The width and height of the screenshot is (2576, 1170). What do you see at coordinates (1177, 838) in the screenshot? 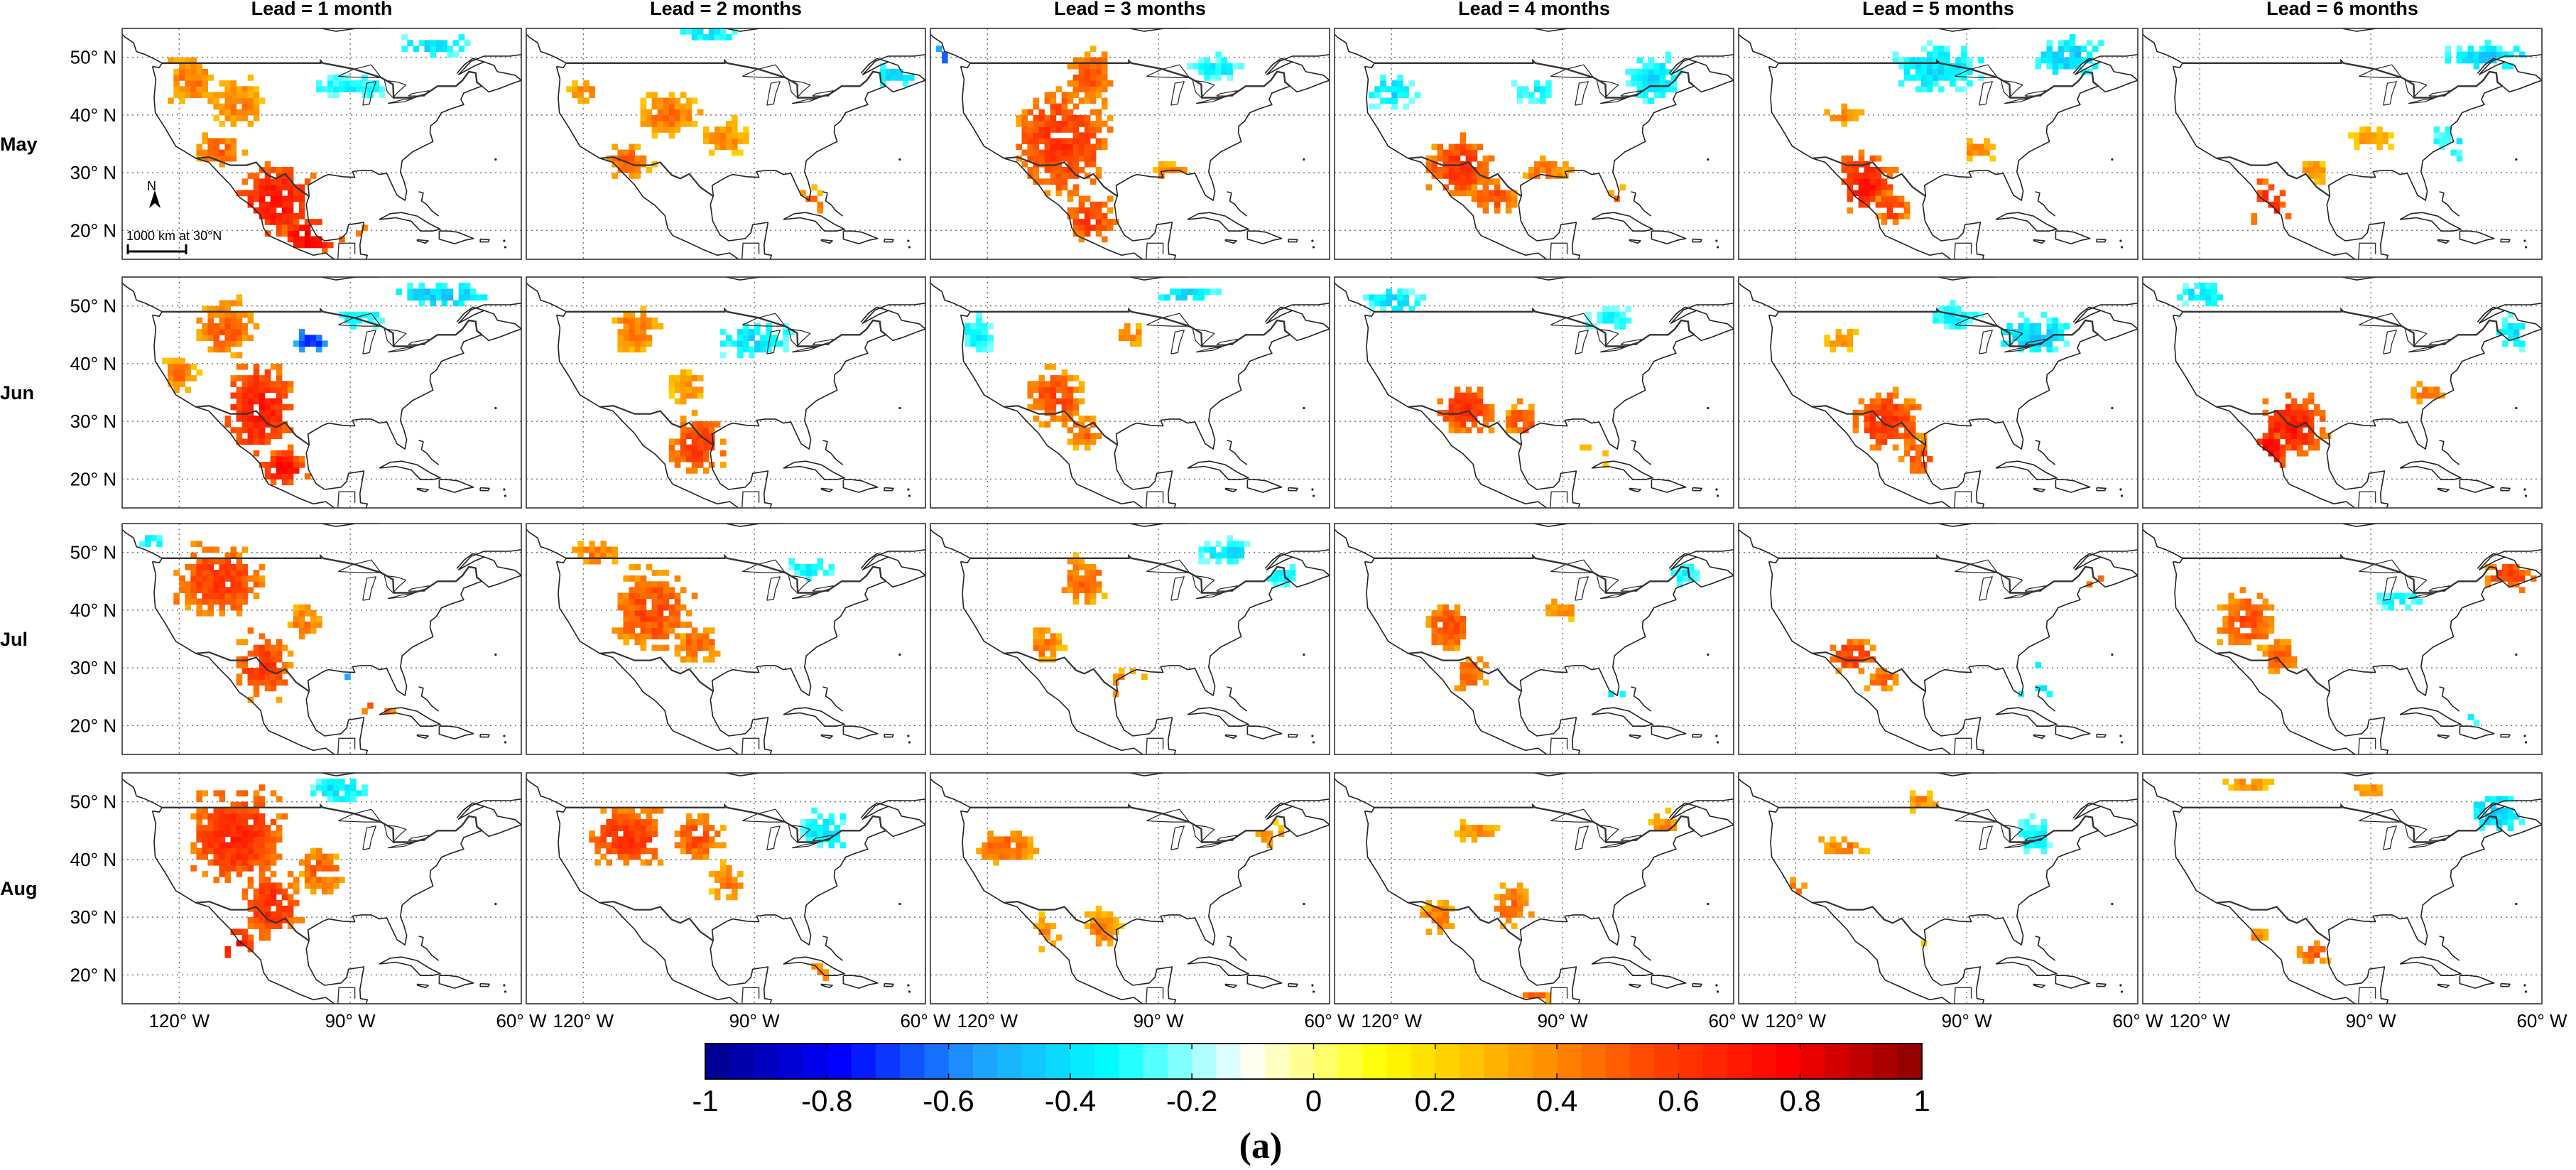
I see `great-lake-outline` at bounding box center [1177, 838].